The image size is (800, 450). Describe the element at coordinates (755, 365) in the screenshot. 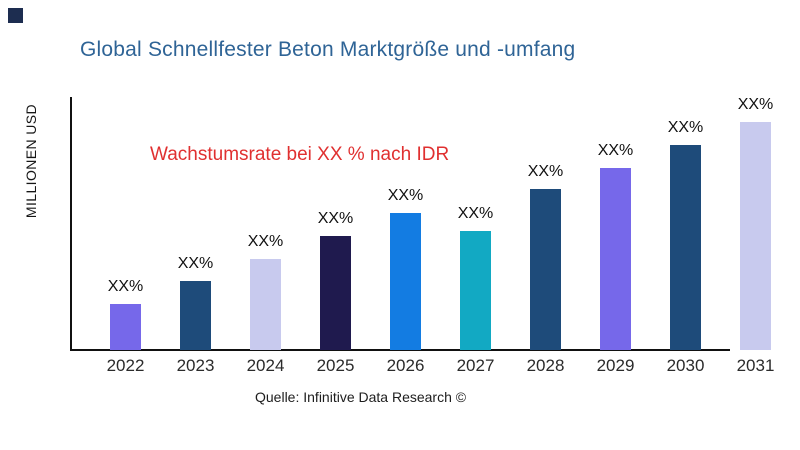

I see `x-tick-2031: 2031` at that location.